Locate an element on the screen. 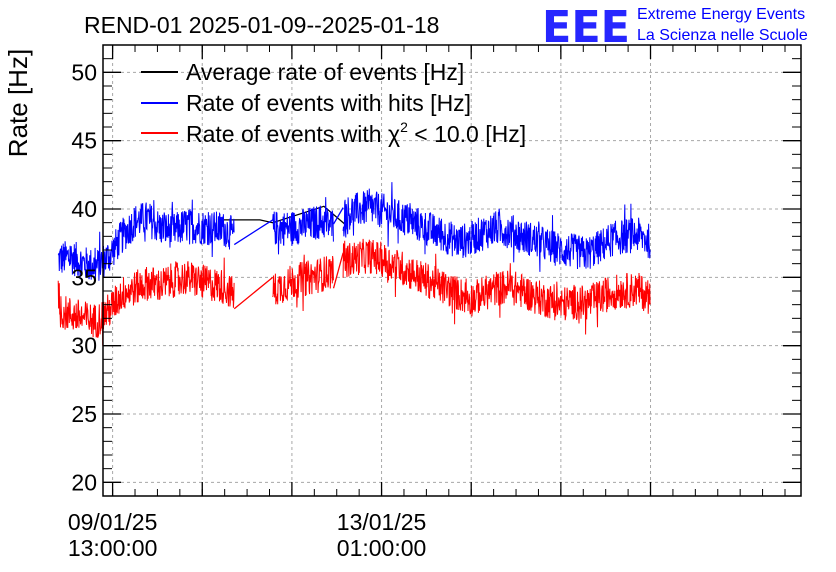 The width and height of the screenshot is (836, 572). y-tick-label: 25 is located at coordinates (84, 414).